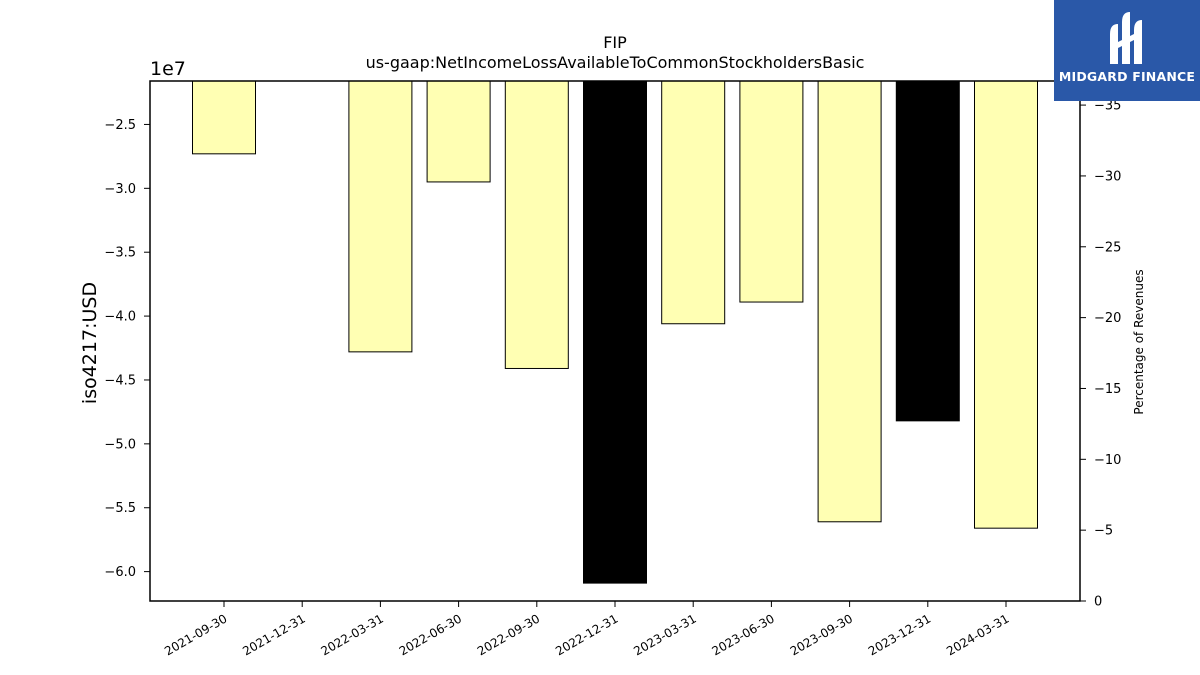 Image resolution: width=1200 pixels, height=675 pixels. What do you see at coordinates (899, 634) in the screenshot?
I see `x-tick-label: 2023-12-31` at bounding box center [899, 634].